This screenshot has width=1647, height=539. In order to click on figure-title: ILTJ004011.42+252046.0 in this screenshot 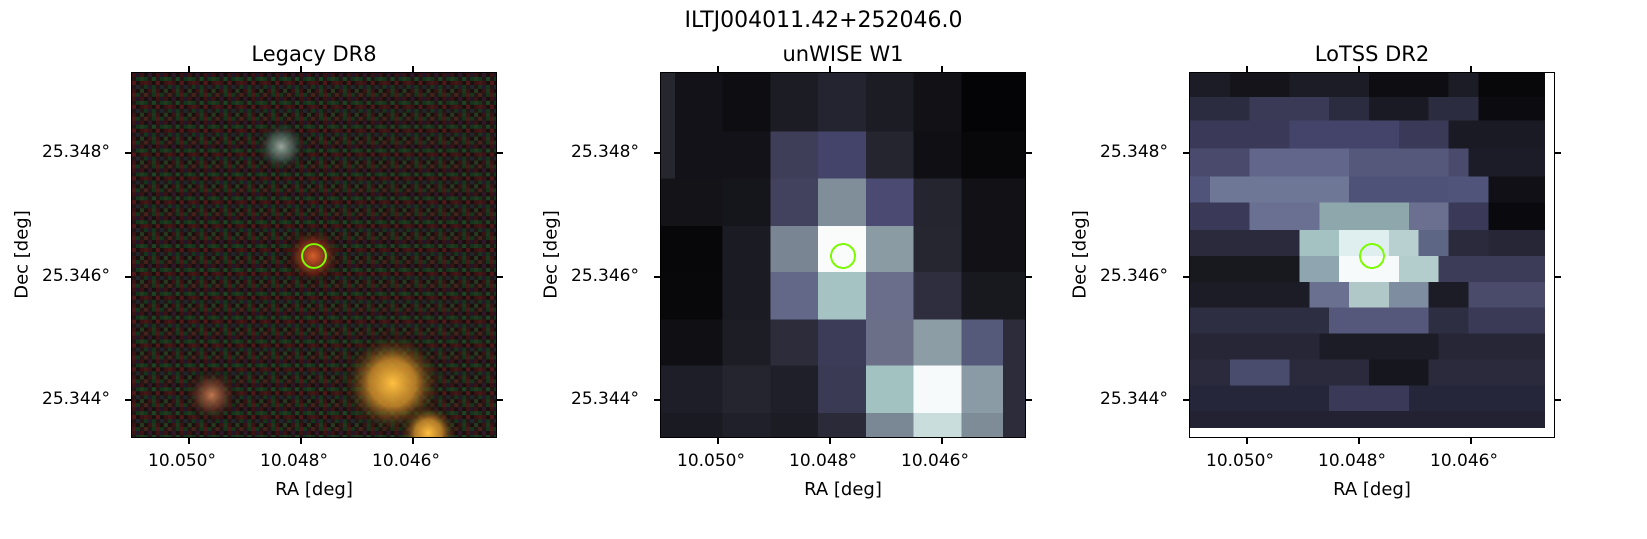, I will do `click(823, 20)`.